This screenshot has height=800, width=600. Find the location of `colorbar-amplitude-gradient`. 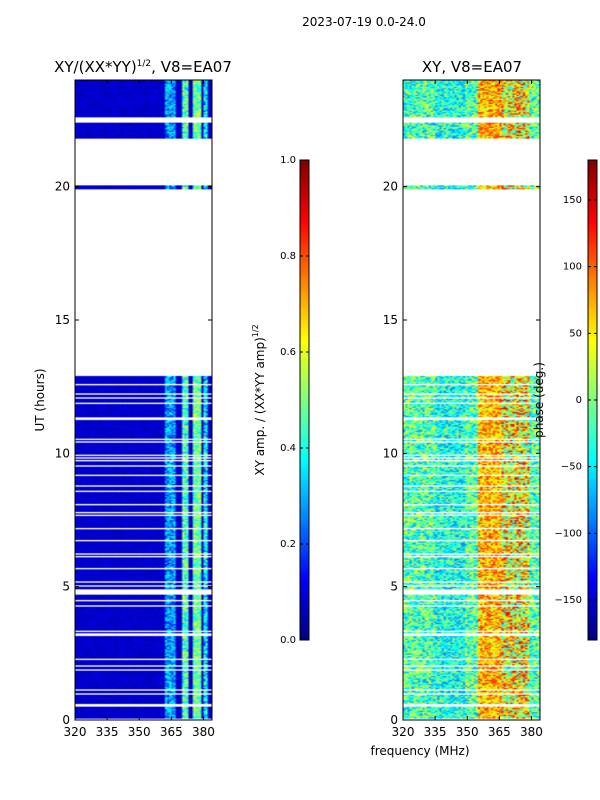

colorbar-amplitude-gradient is located at coordinates (304, 400).